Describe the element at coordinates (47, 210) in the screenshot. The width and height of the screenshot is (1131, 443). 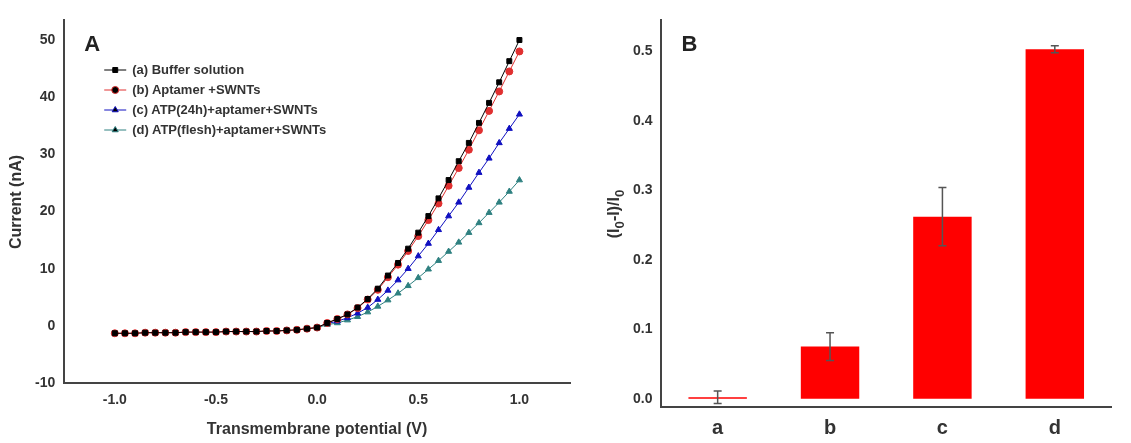
I see `y-tick-label: 20` at that location.